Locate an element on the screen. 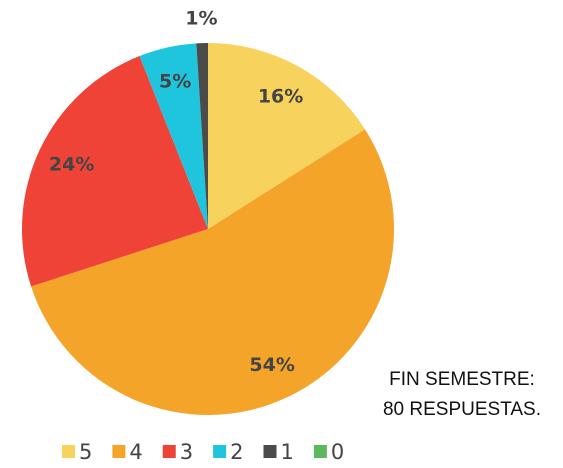  value-label: 54% is located at coordinates (271, 365).